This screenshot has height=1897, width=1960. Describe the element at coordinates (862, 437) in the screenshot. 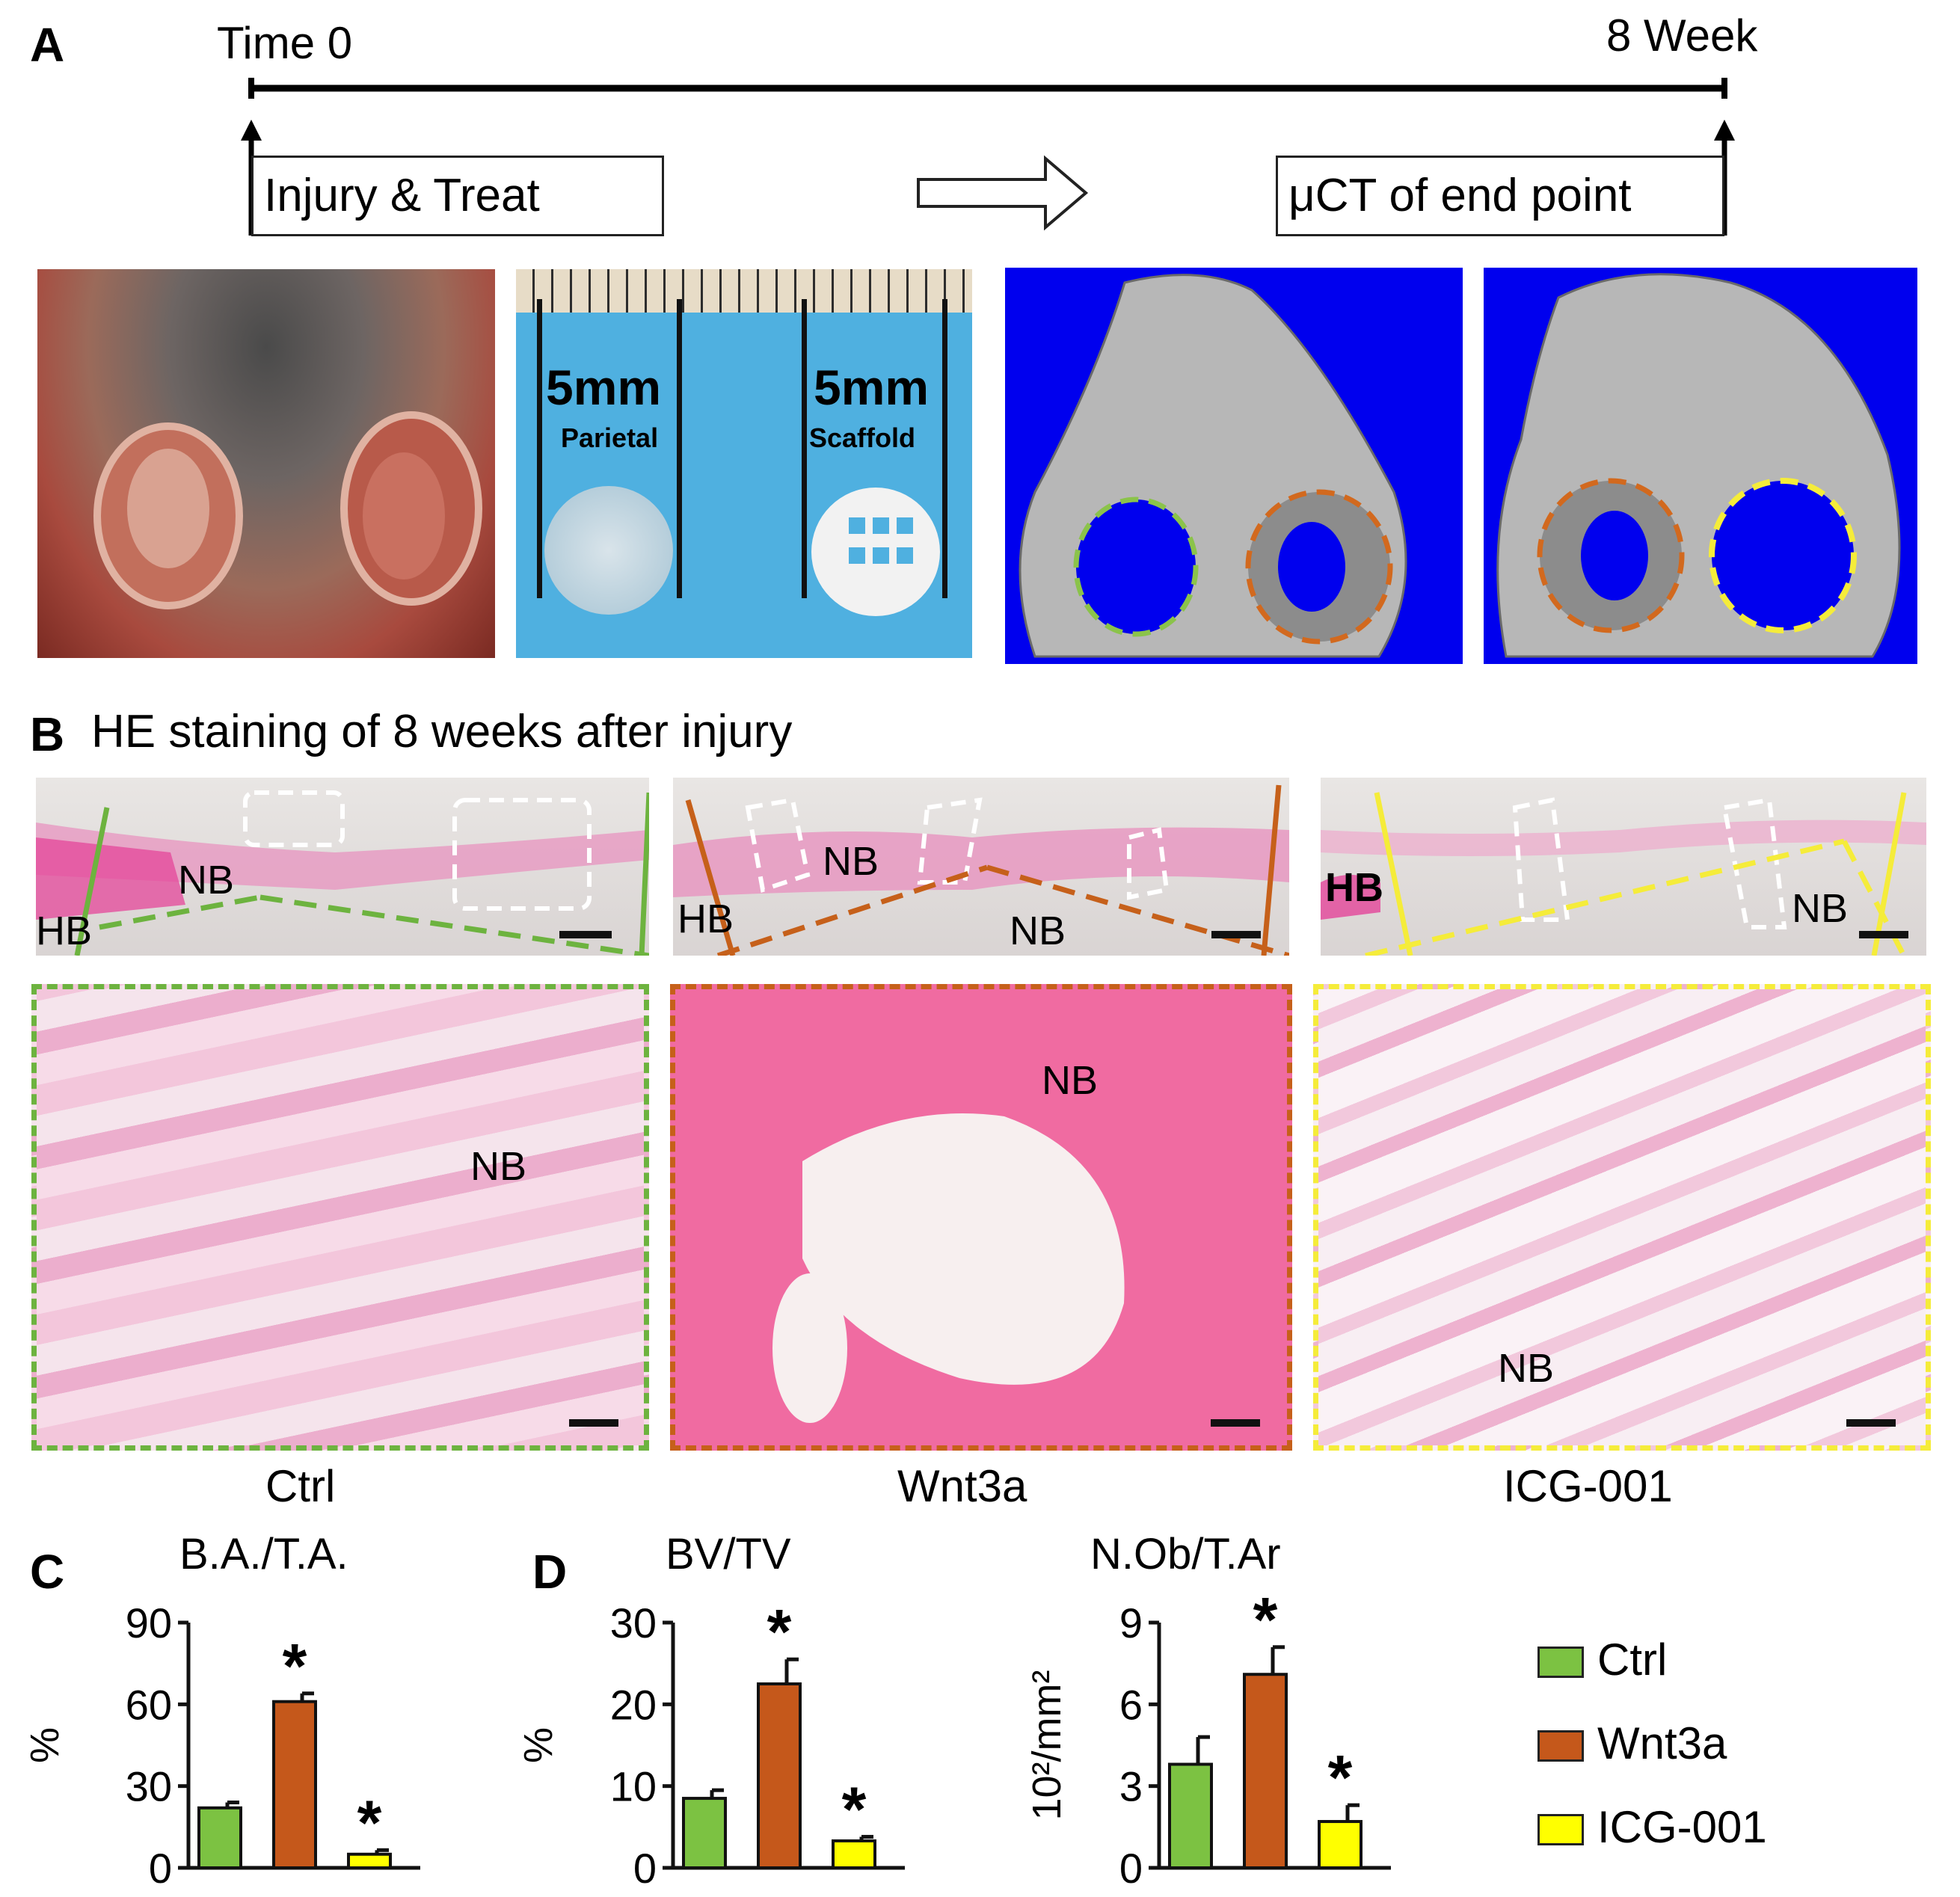

I see `scaffold-name-label: Scaffold` at that location.